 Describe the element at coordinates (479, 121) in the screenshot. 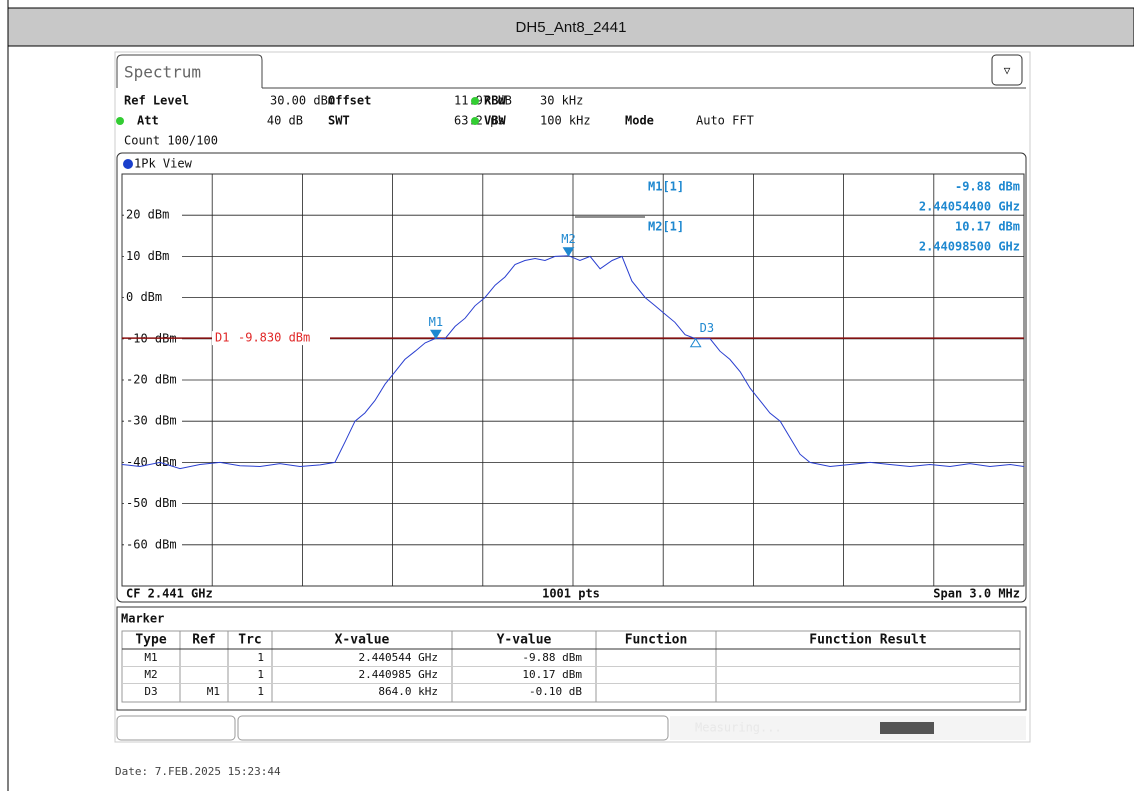

I see `setting-value: 63.2 µs` at that location.